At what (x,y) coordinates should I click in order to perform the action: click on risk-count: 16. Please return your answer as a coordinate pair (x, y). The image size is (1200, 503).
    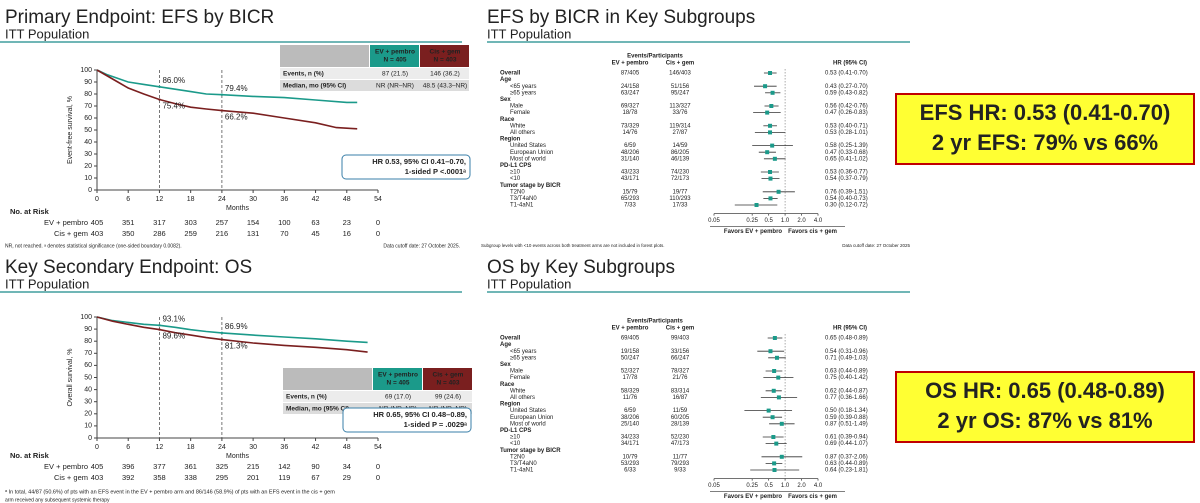
    Looking at the image, I should click on (347, 233).